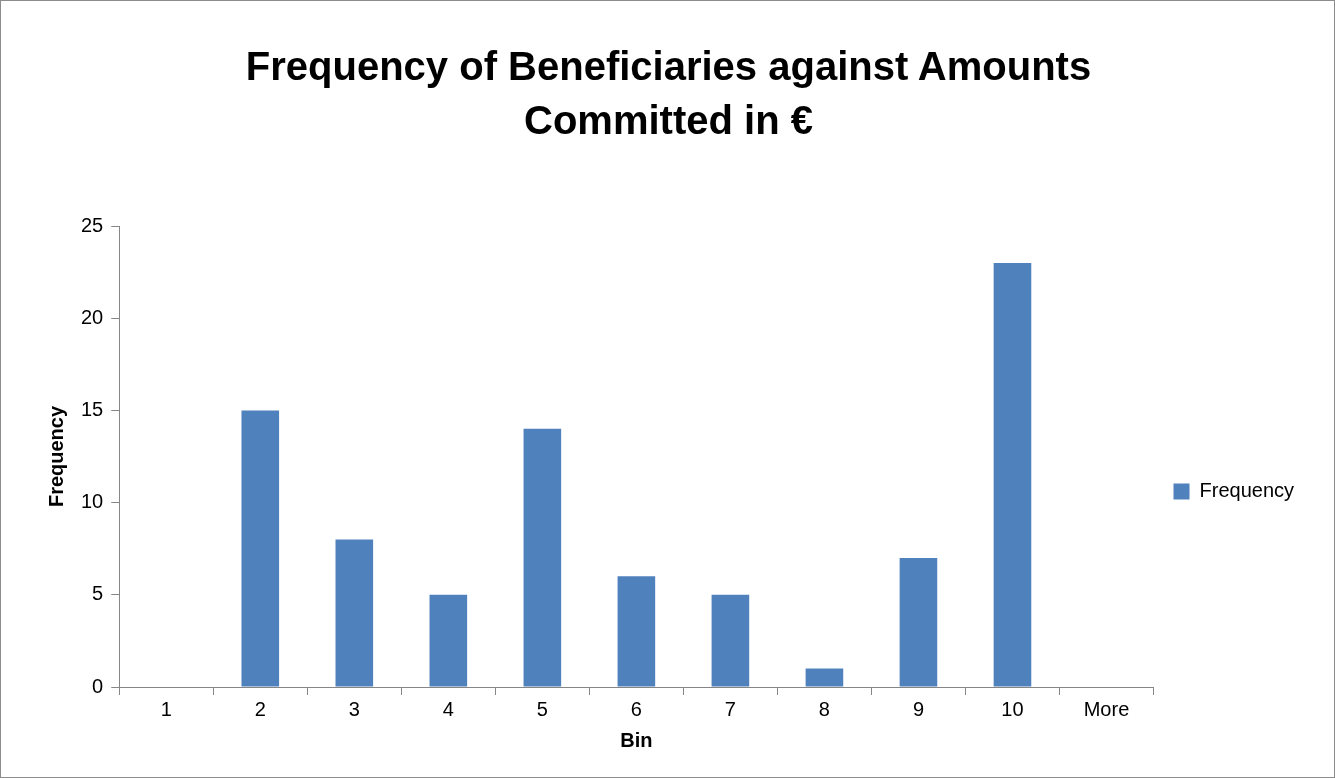  Describe the element at coordinates (92, 316) in the screenshot. I see `y-tick-label: 20` at that location.